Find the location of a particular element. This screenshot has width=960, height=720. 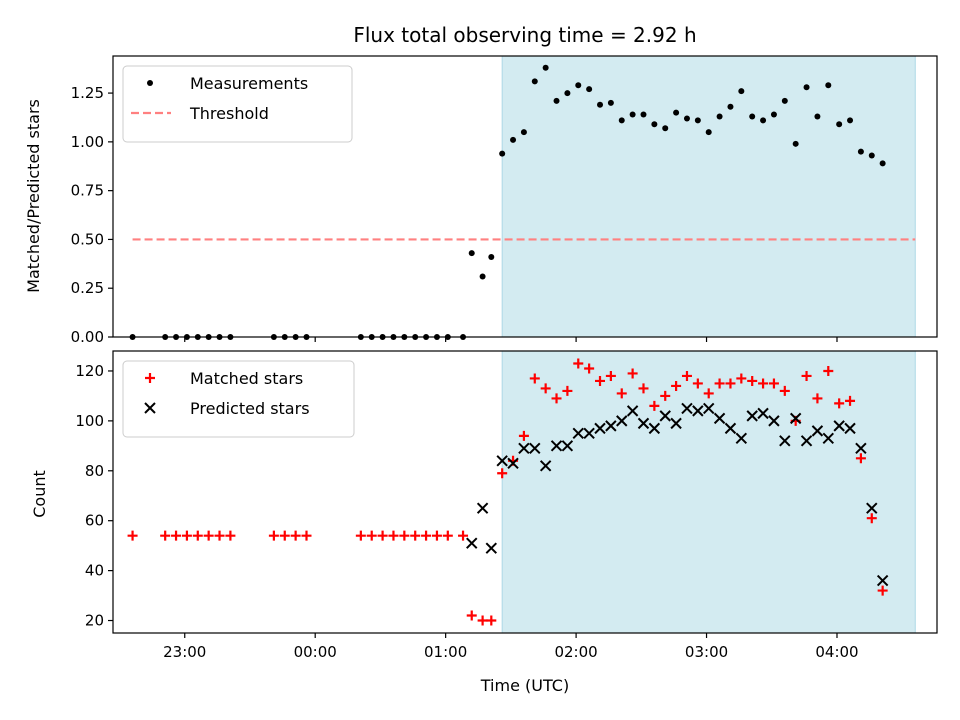

y-tick-label: 0.00 is located at coordinates (87, 337).